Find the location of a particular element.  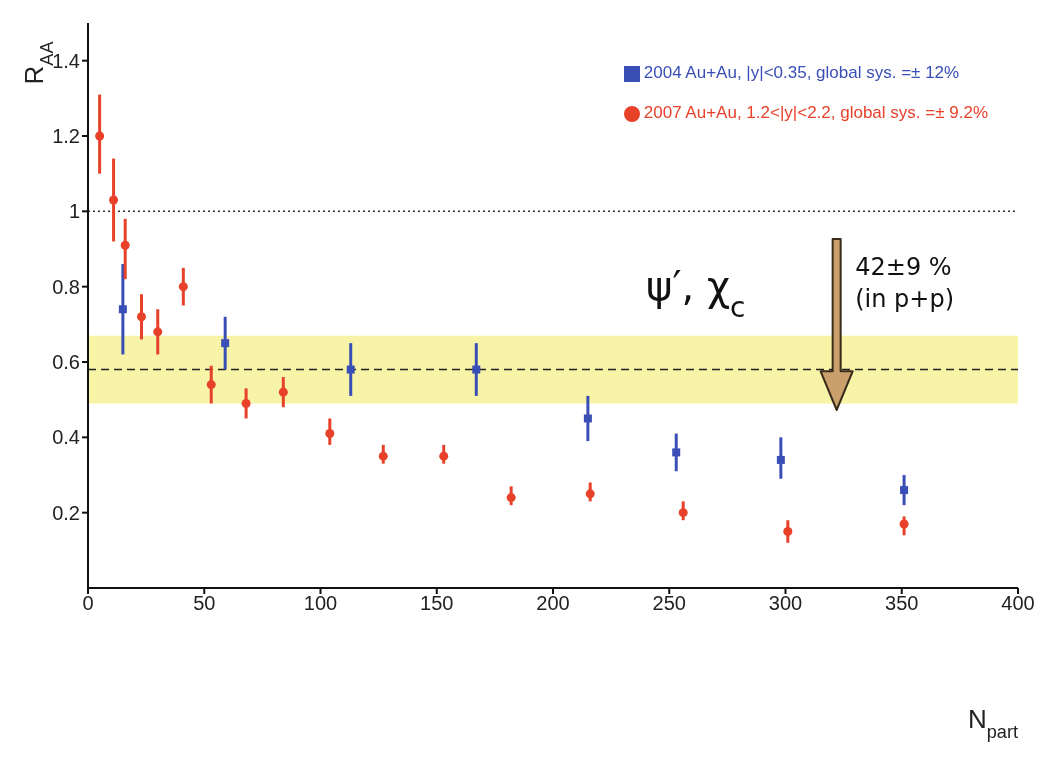

annotation: 42±9 % is located at coordinates (903, 266).